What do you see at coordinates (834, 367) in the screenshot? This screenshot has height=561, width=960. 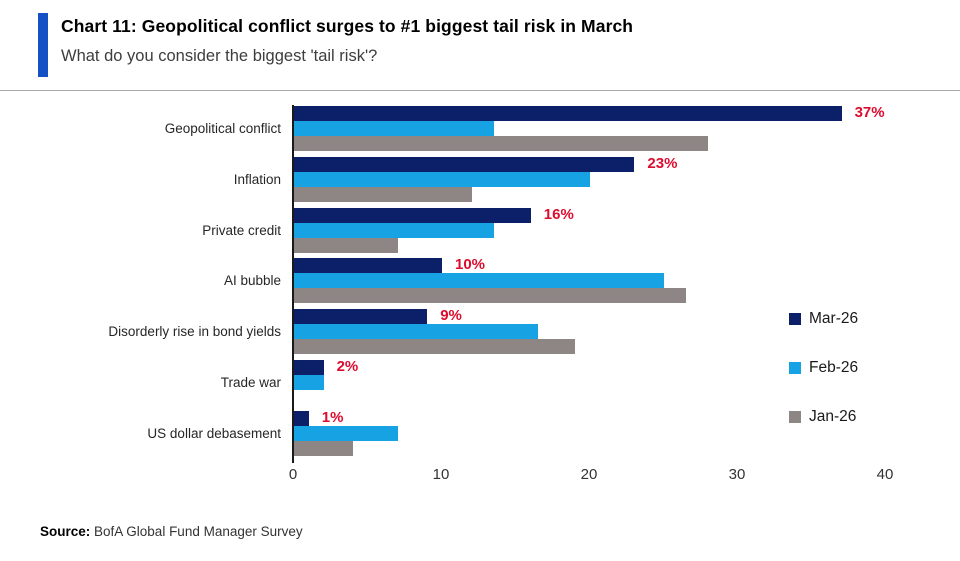 I see `legend-label: Feb-26` at bounding box center [834, 367].